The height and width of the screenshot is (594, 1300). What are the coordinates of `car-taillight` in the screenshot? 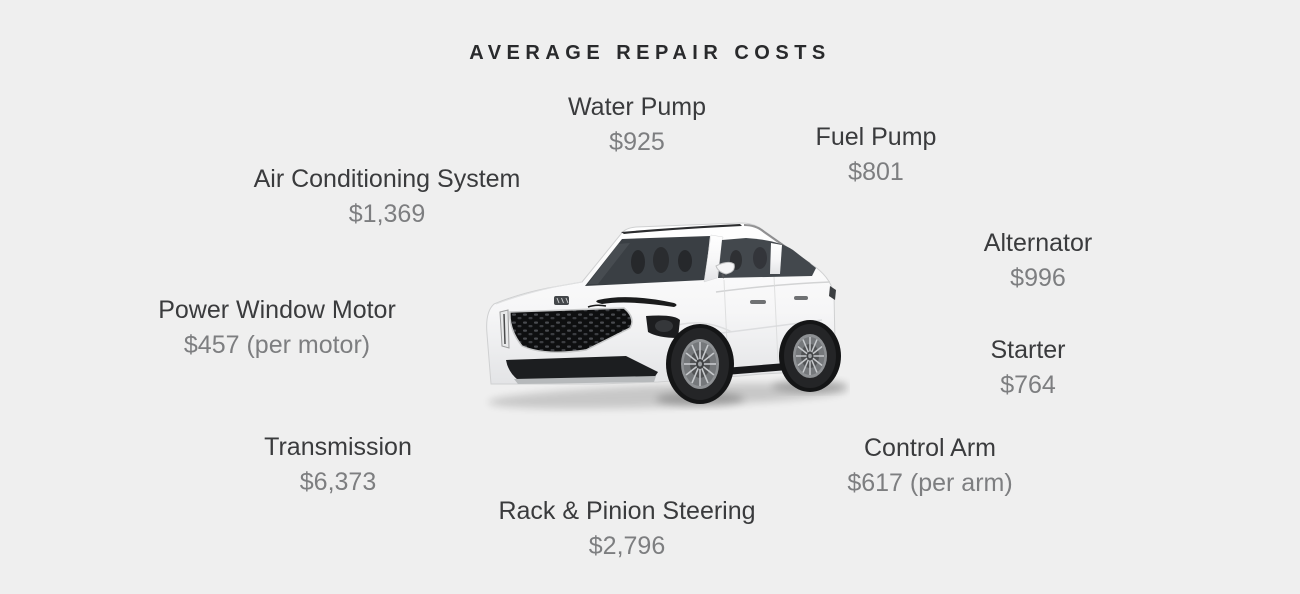 It's located at (832, 293).